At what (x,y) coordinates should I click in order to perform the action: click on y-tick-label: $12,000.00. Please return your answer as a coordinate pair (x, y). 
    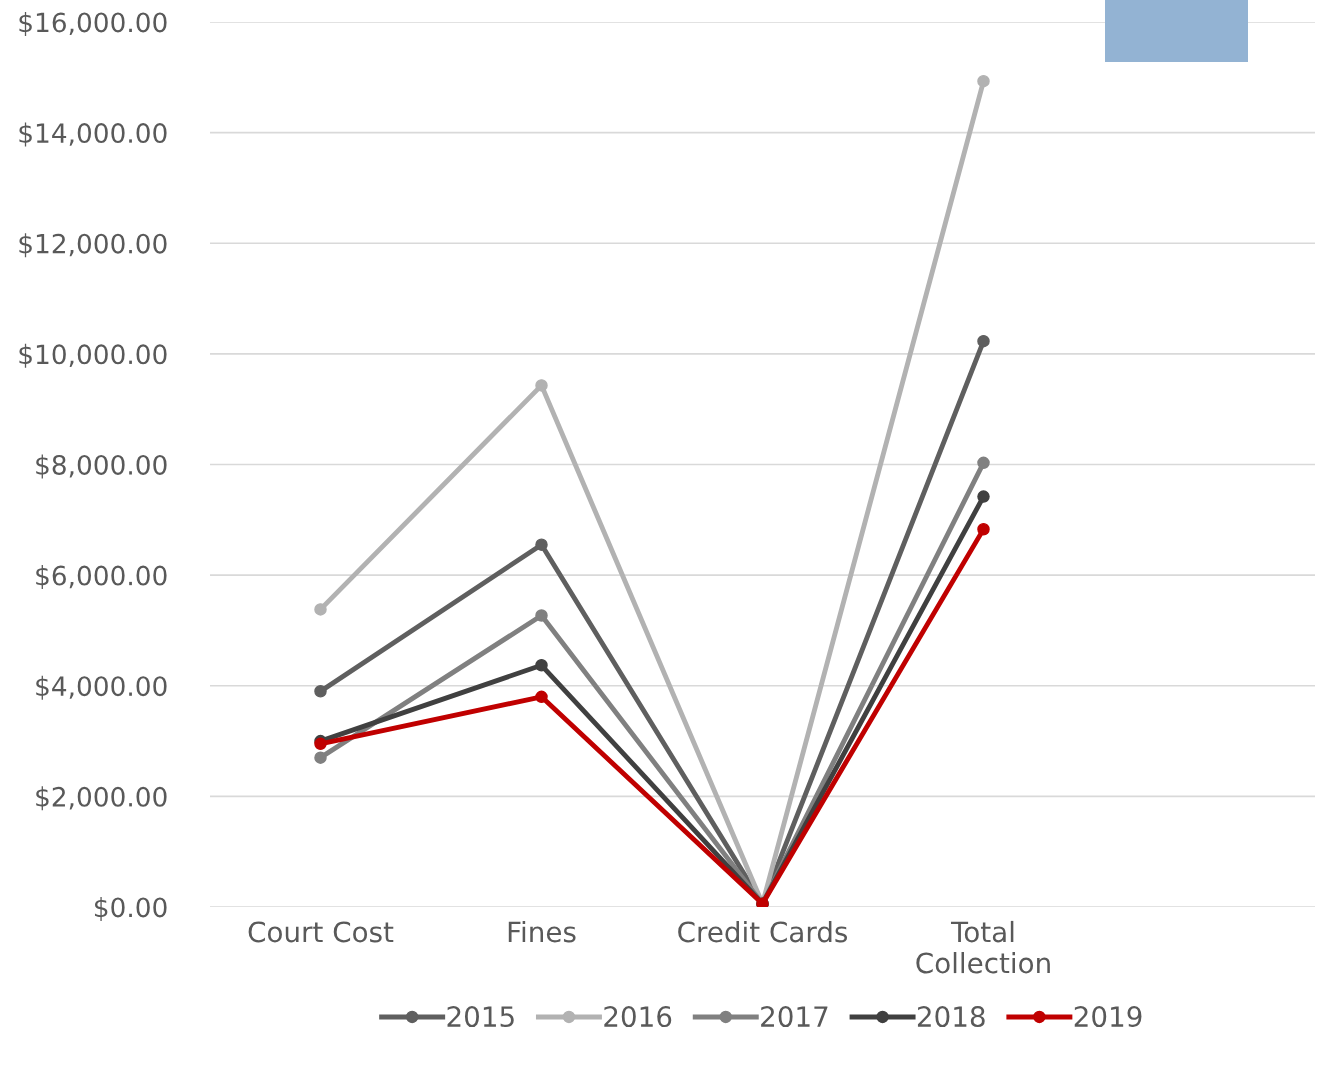
    Looking at the image, I should click on (93, 245).